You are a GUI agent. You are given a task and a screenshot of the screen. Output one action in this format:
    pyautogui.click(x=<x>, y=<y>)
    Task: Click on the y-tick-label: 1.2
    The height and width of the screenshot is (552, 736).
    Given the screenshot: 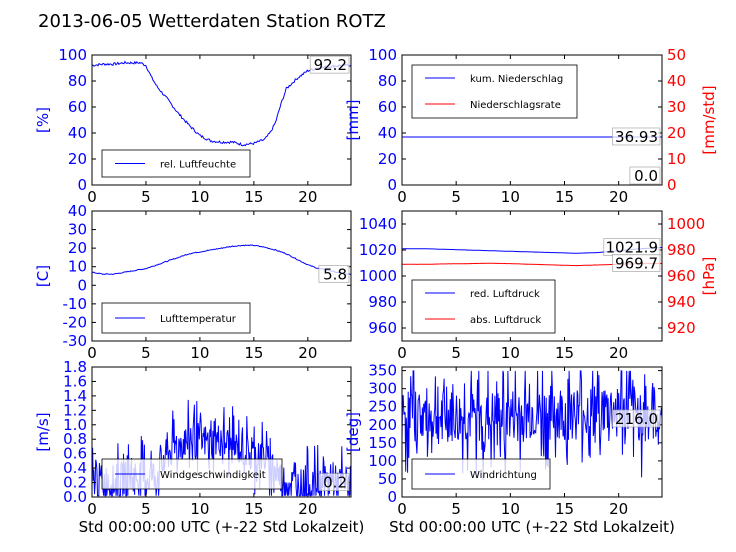 What is the action you would take?
    pyautogui.click(x=75, y=410)
    